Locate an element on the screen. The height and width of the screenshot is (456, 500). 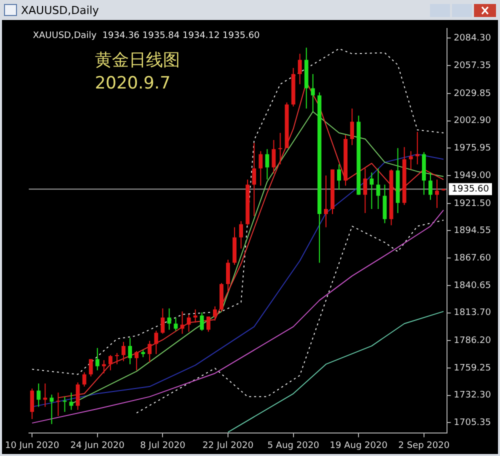
y-tick-label: 1786.20 is located at coordinates (473, 341).